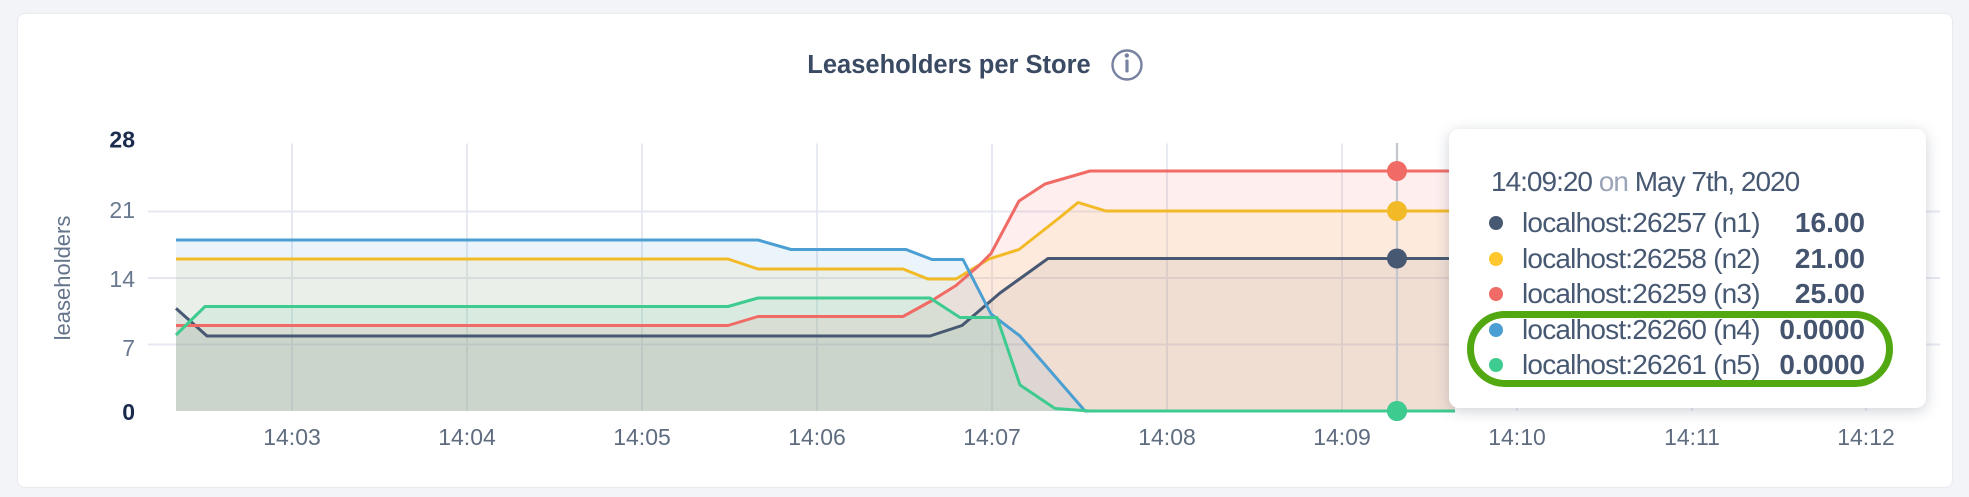  What do you see at coordinates (1342, 437) in the screenshot?
I see `svg-text: 14:09` at bounding box center [1342, 437].